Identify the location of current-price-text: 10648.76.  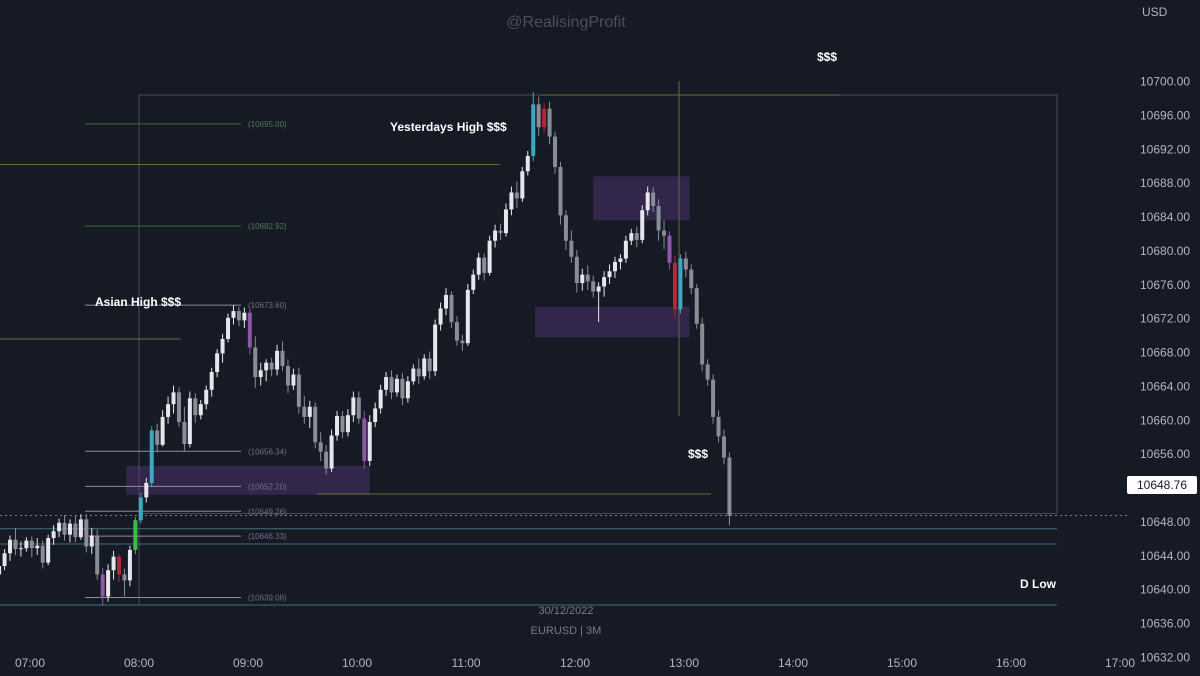
(1162, 485).